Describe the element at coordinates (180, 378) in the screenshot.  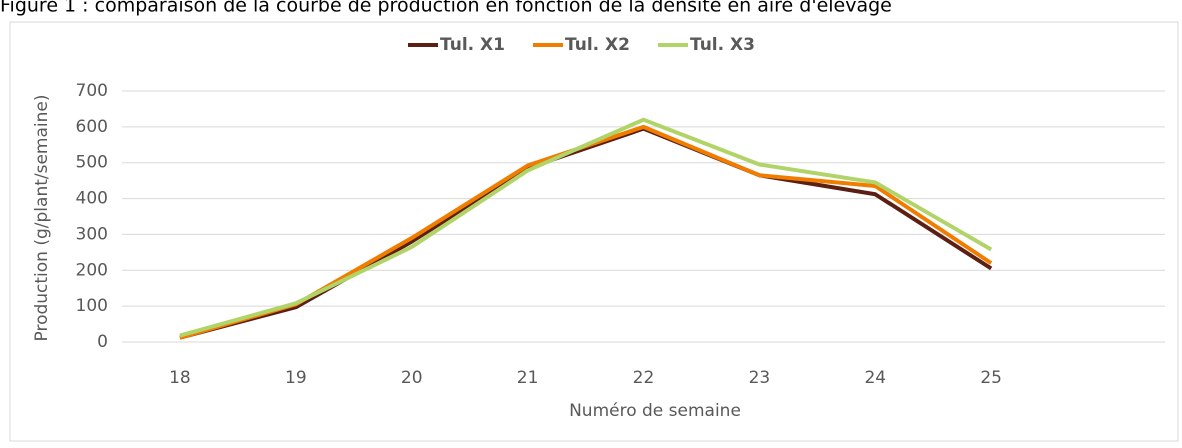
I see `x-tick-label: 18` at that location.